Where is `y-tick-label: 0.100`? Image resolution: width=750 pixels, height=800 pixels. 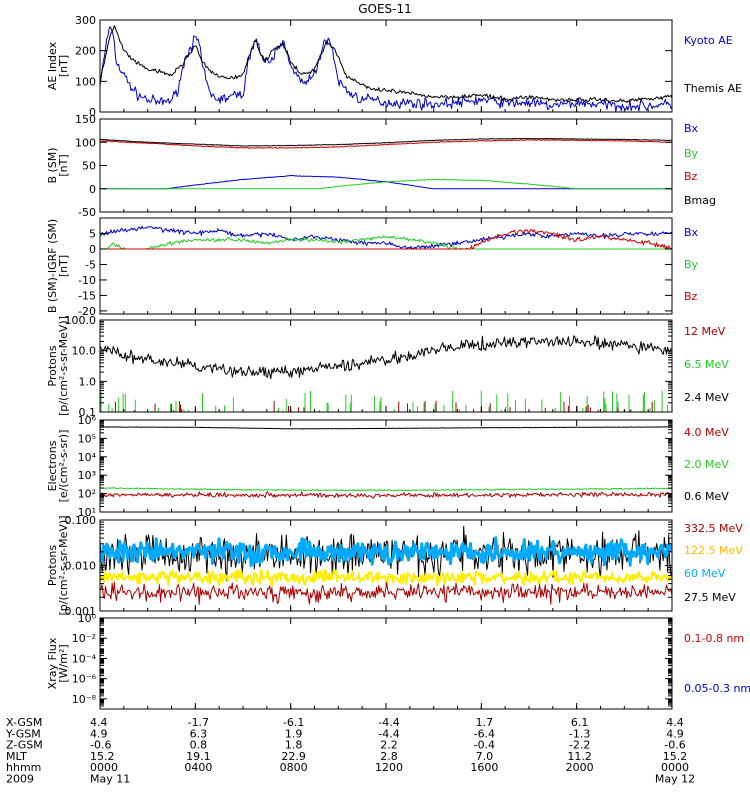 y-tick-label: 0.100 is located at coordinates (81, 520).